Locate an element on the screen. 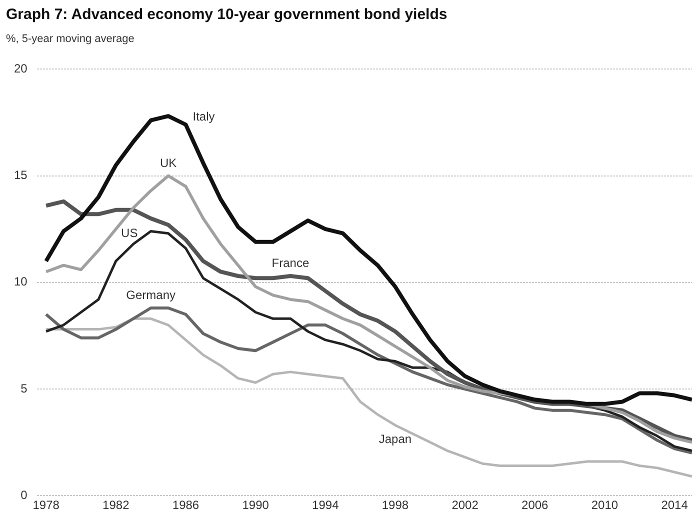 This screenshot has height=524, width=692. x-tick-label: 1994 is located at coordinates (326, 505).